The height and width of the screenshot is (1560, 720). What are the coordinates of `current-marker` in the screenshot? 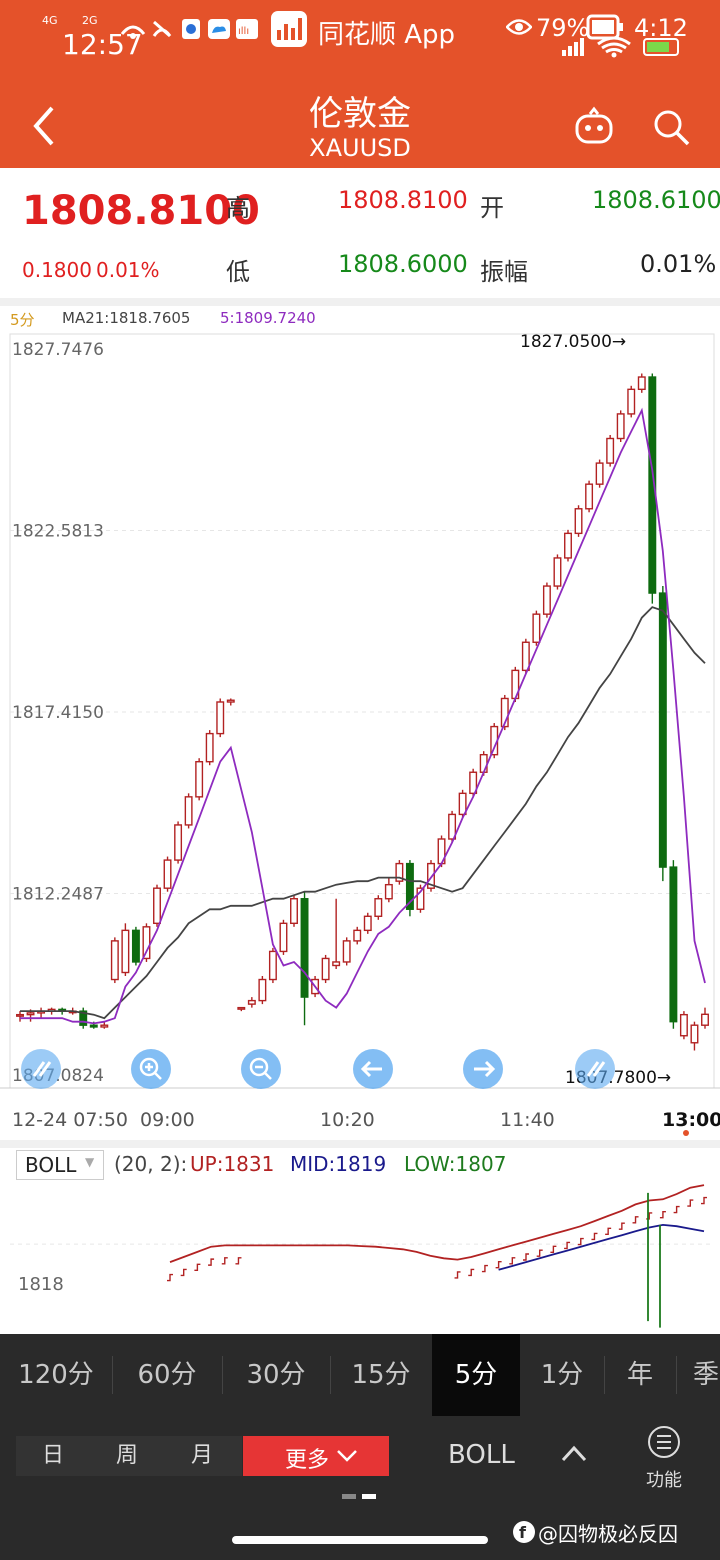 It's located at (686, 1133).